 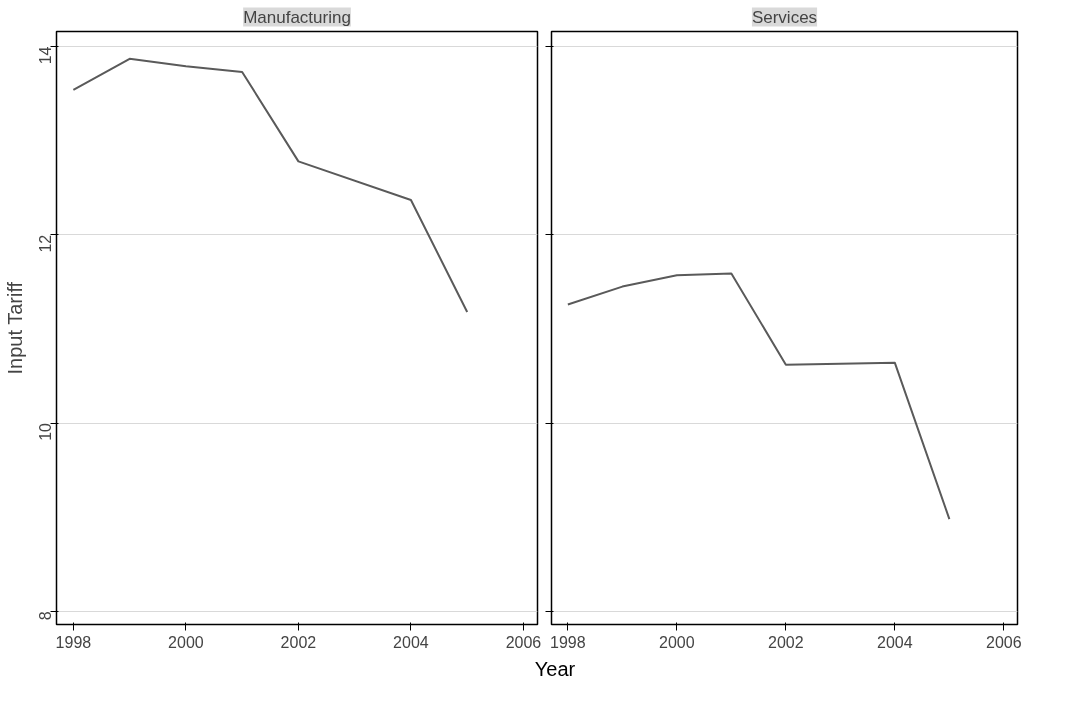 I want to click on y-tick-label: 8, so click(x=46, y=616).